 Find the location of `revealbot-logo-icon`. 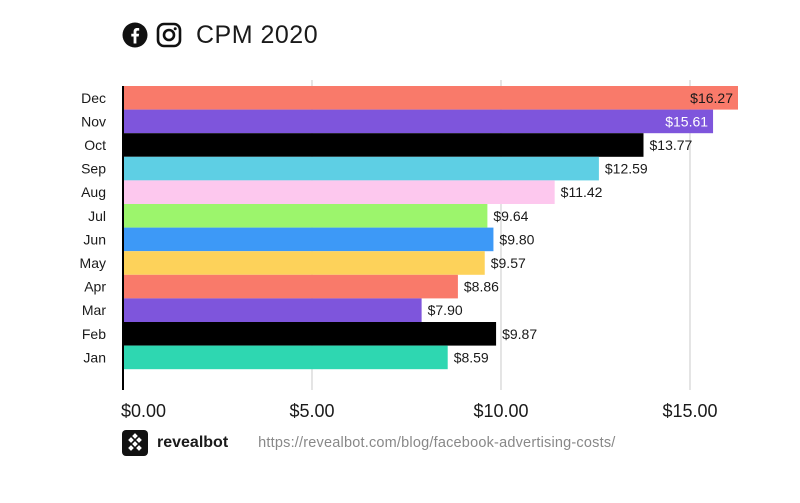

revealbot-logo-icon is located at coordinates (135, 443).